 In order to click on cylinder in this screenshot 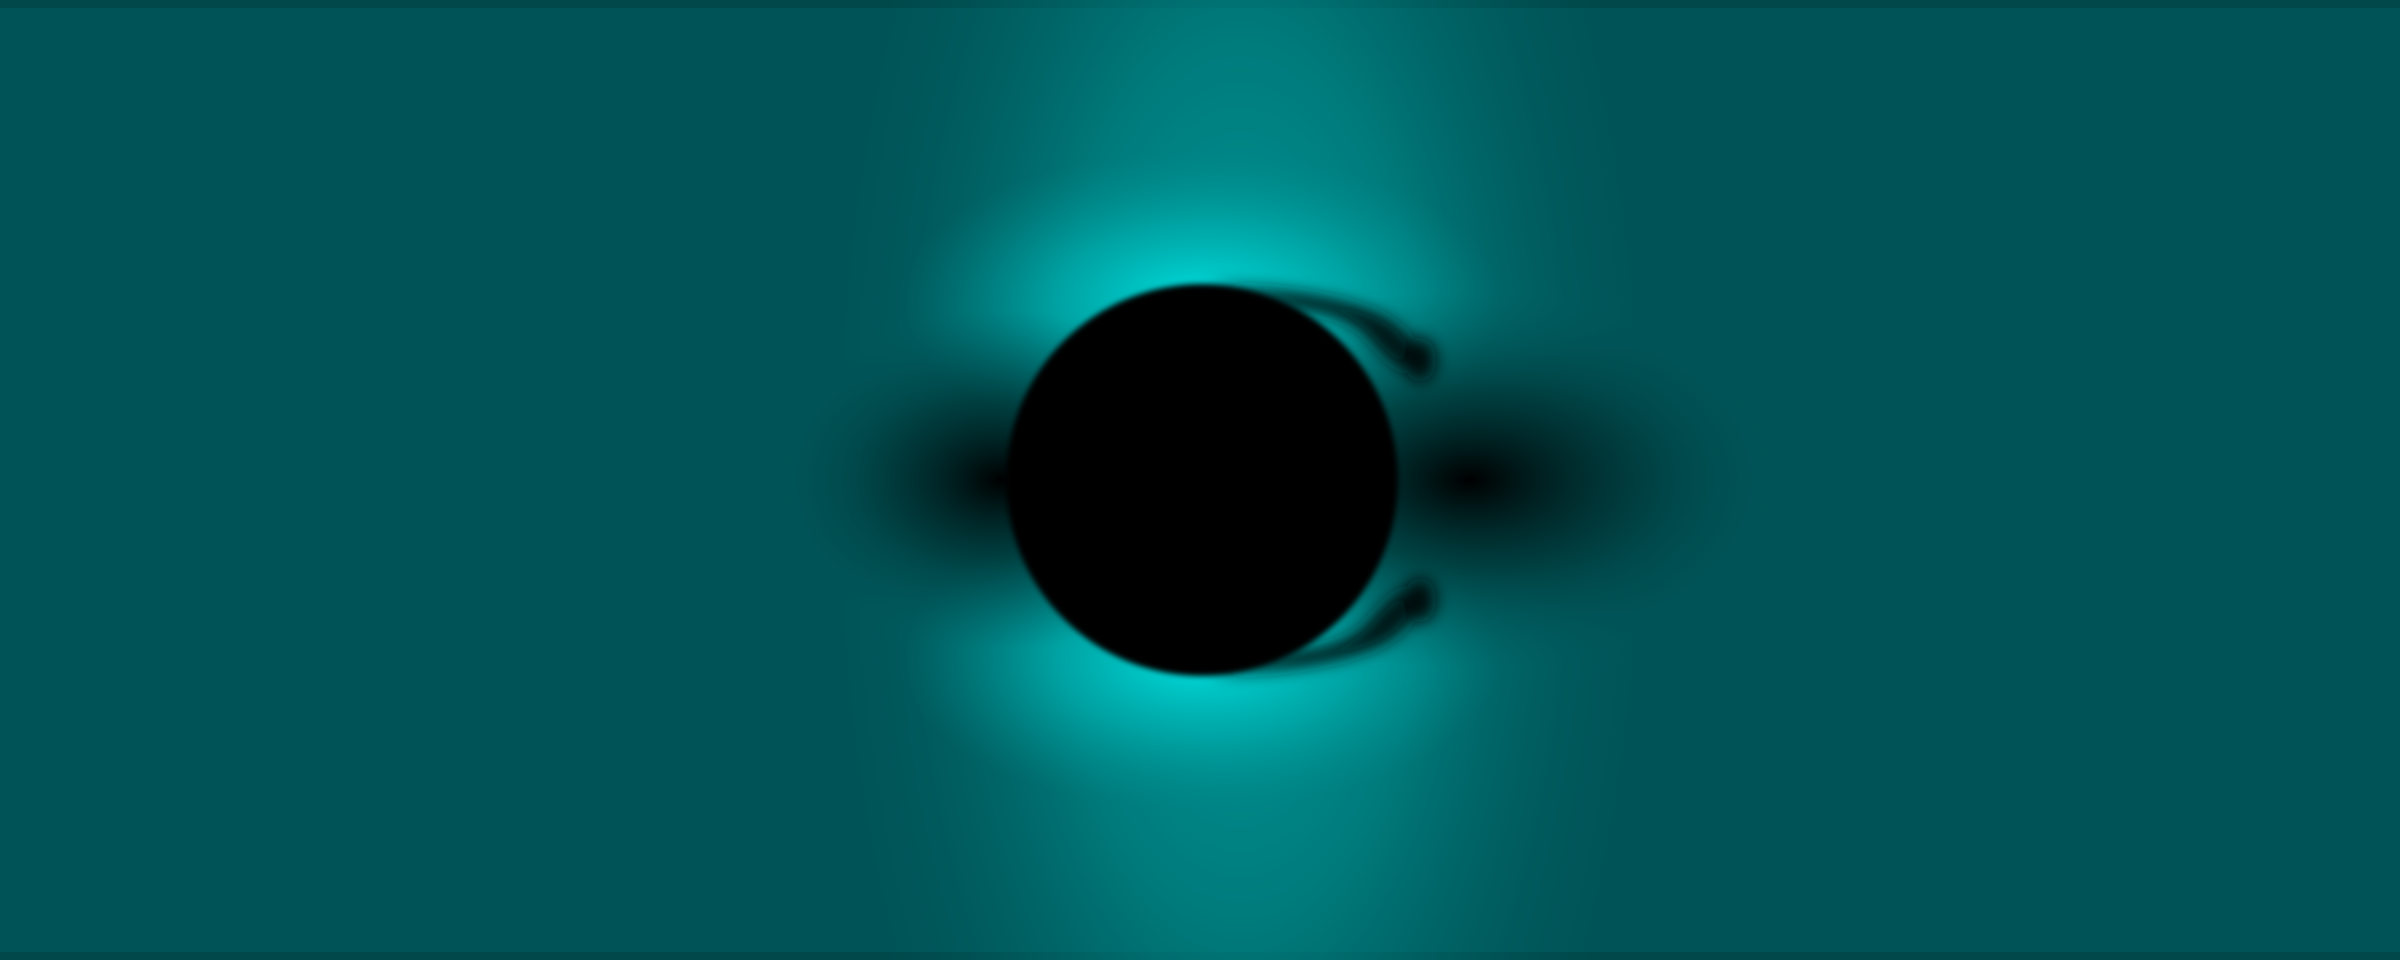, I will do `click(1202, 480)`.